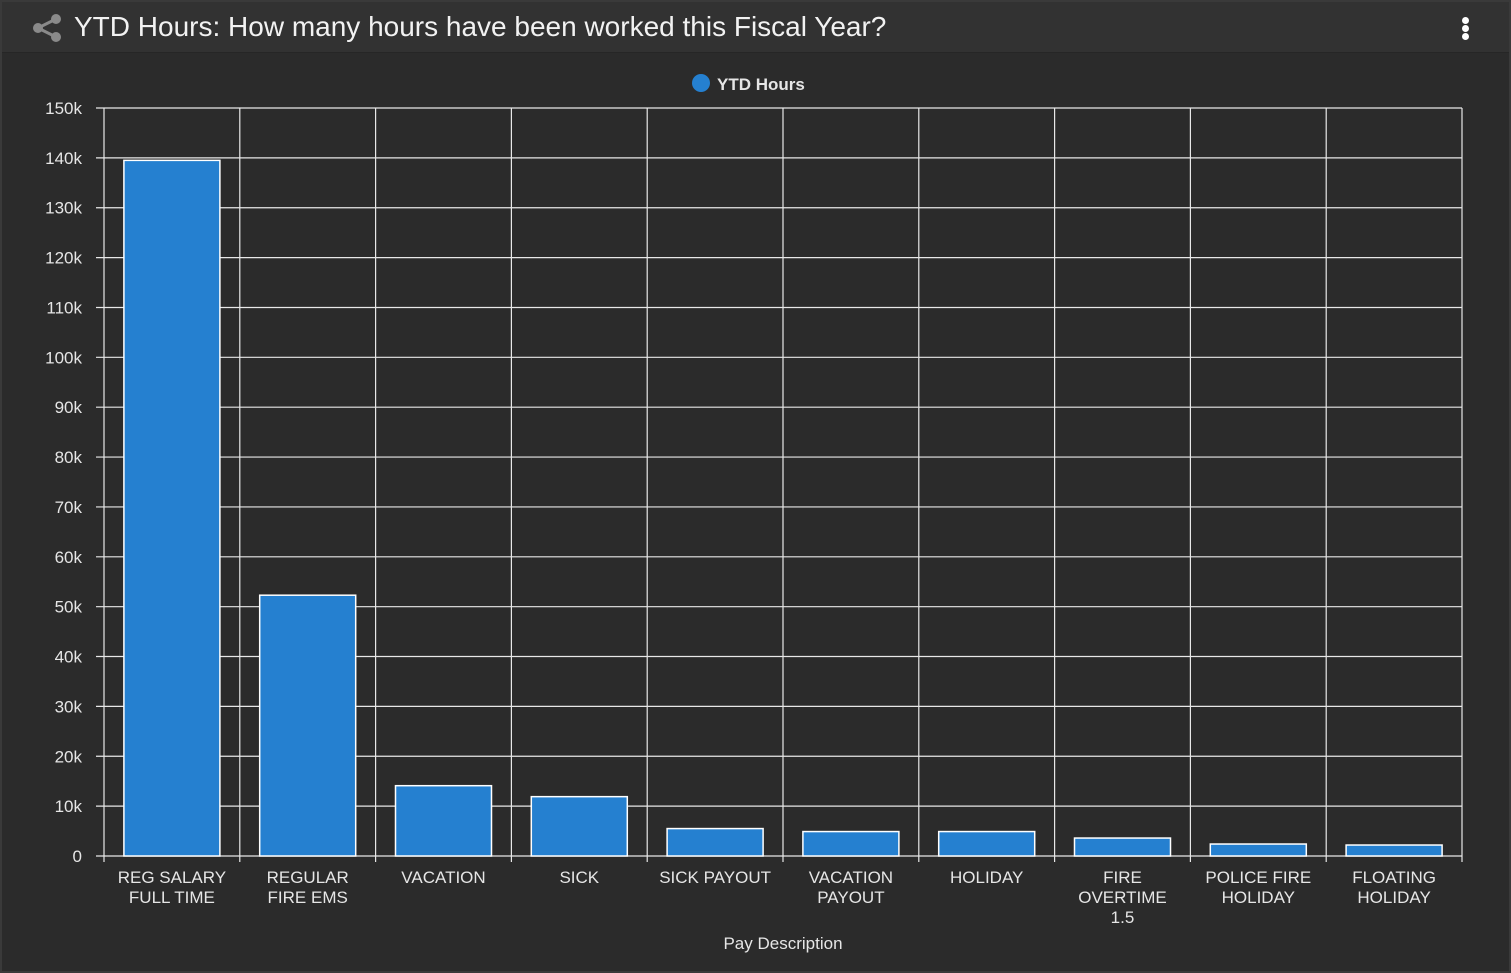 Image resolution: width=1511 pixels, height=973 pixels. What do you see at coordinates (1394, 887) in the screenshot?
I see `x-tick-label: FLOATING HOLIDAY` at bounding box center [1394, 887].